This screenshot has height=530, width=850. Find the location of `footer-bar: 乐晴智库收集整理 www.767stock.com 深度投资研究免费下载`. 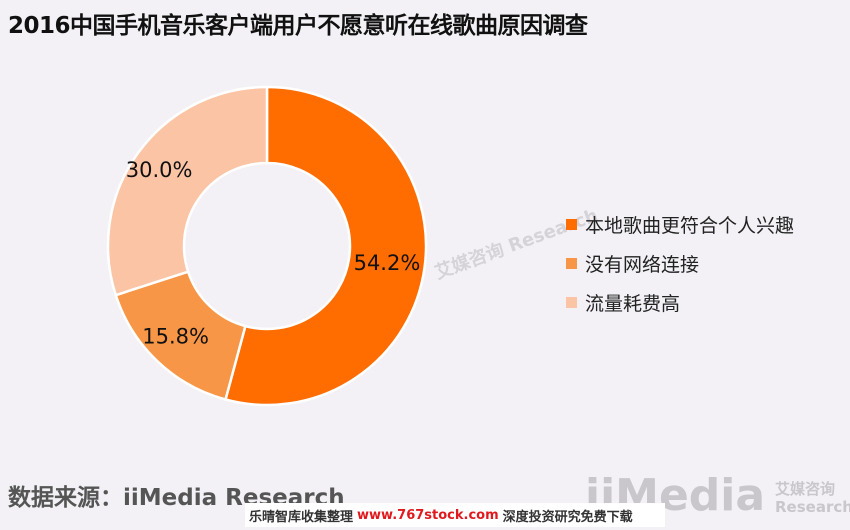

footer-bar: 乐晴智库收集整理 www.767stock.com 深度投资研究免费下载 is located at coordinates (455, 515).